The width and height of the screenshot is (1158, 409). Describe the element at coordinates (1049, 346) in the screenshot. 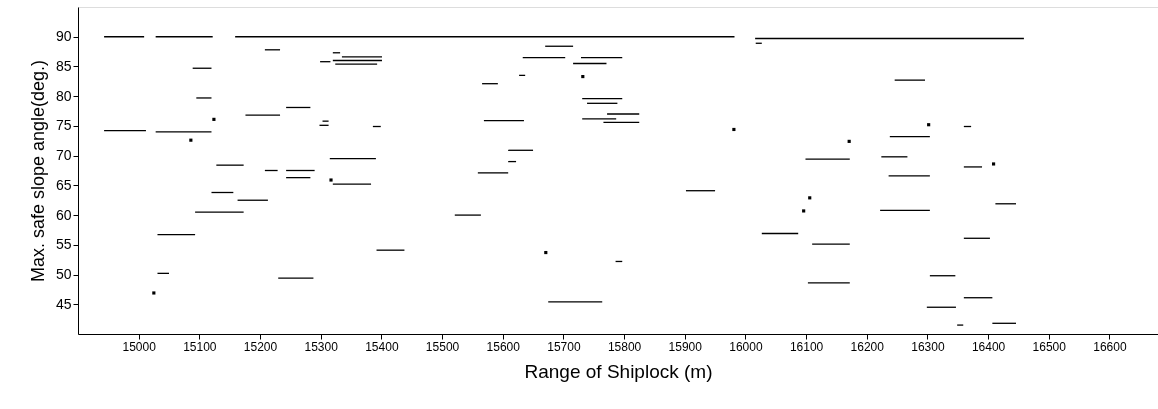

I see `x-tick-label: 16500` at that location.